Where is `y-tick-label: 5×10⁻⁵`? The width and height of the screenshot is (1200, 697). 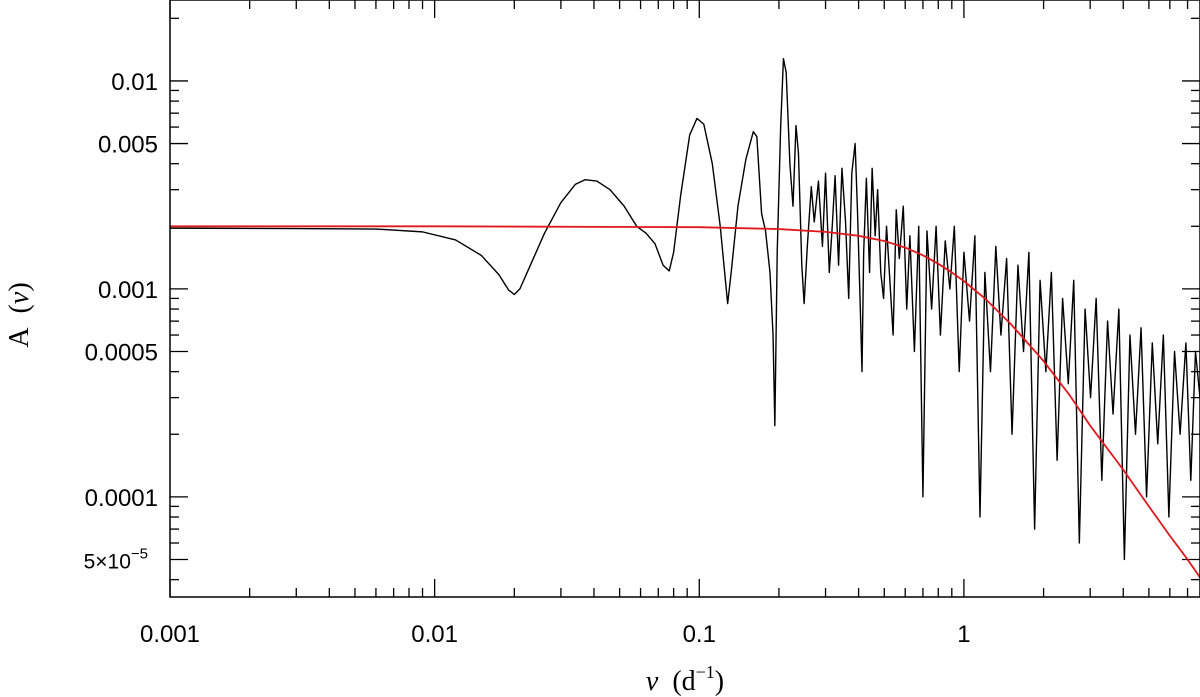 y-tick-label: 5×10⁻⁵ is located at coordinates (116, 559).